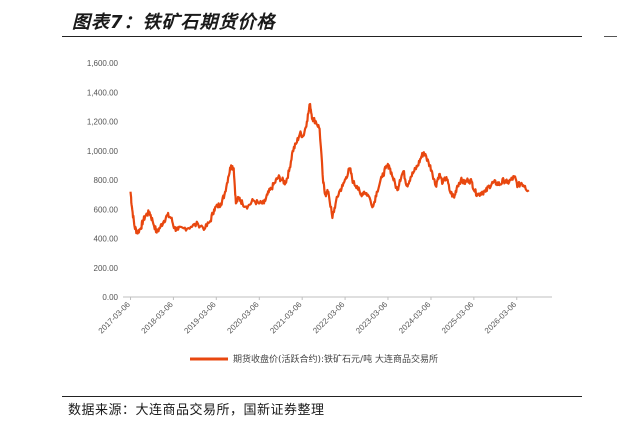 This screenshot has height=427, width=617. I want to click on x-tick-label: 2021-03-06, so click(286, 318).